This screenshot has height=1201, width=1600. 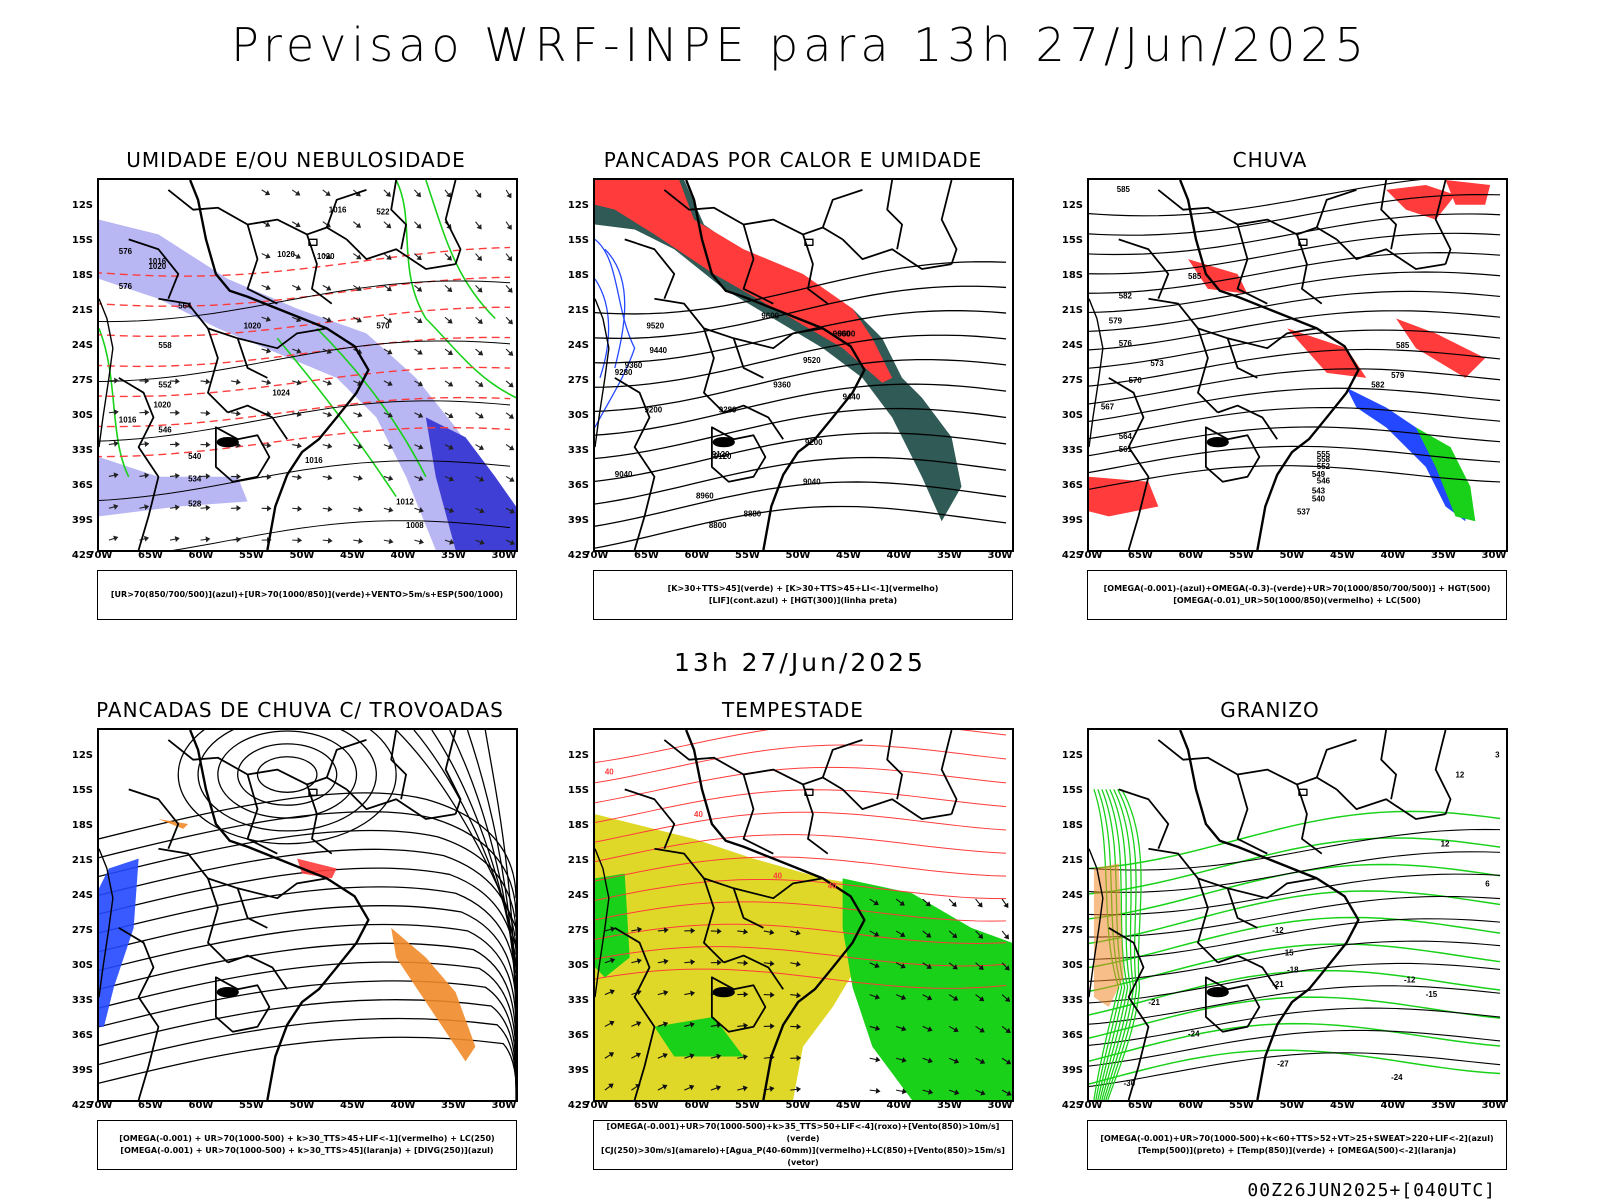 I want to click on contour-label: 567, so click(x=1108, y=407).